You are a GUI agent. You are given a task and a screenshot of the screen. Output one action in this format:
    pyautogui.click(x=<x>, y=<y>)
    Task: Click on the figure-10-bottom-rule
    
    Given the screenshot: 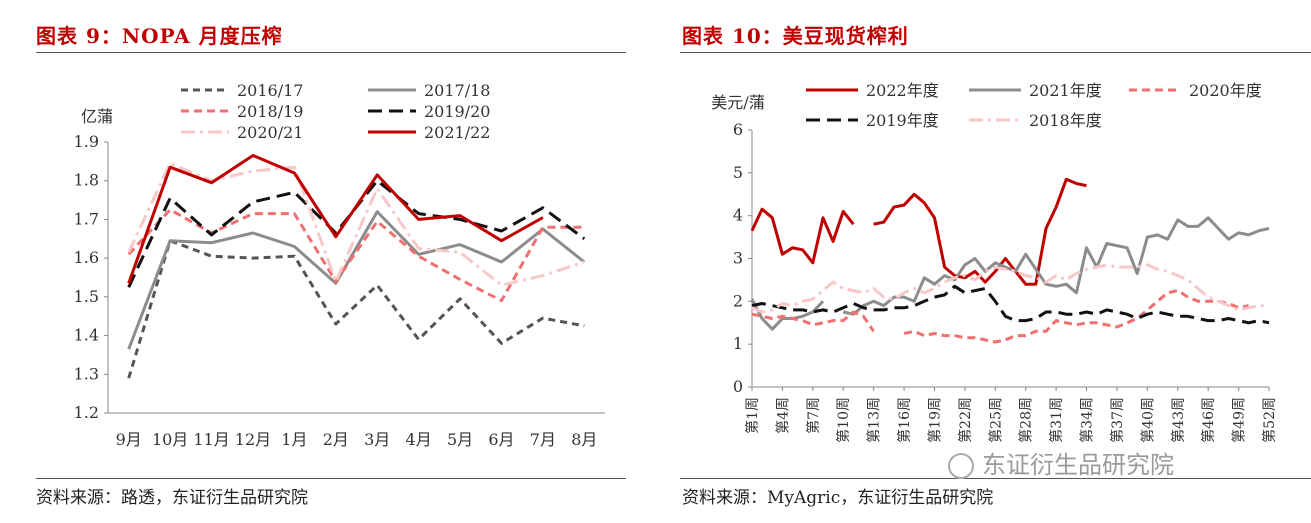 What is the action you would take?
    pyautogui.click(x=995, y=478)
    